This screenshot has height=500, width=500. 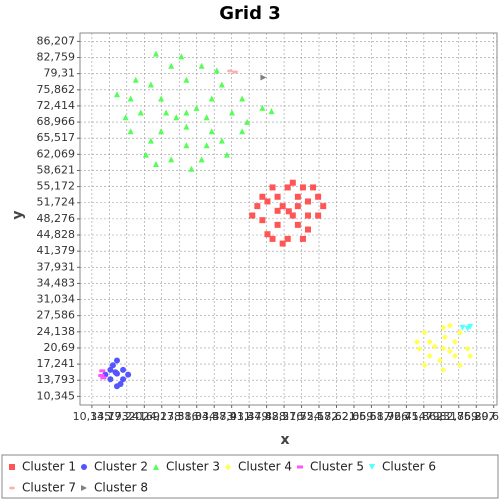 I want to click on x-tick-label: 37,931, so click(x=231, y=416).